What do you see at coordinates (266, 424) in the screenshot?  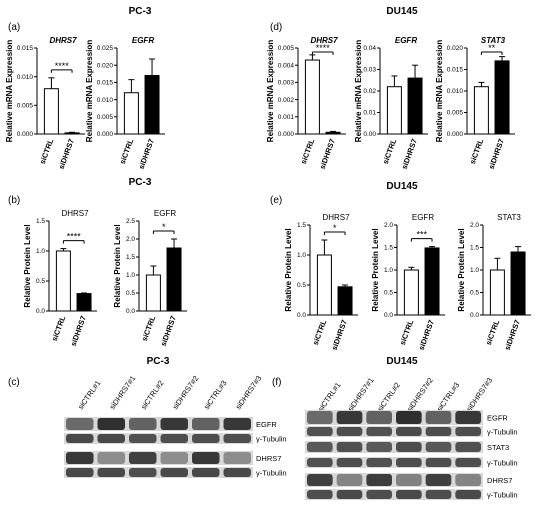 I see `blot-band-label: EGFR` at bounding box center [266, 424].